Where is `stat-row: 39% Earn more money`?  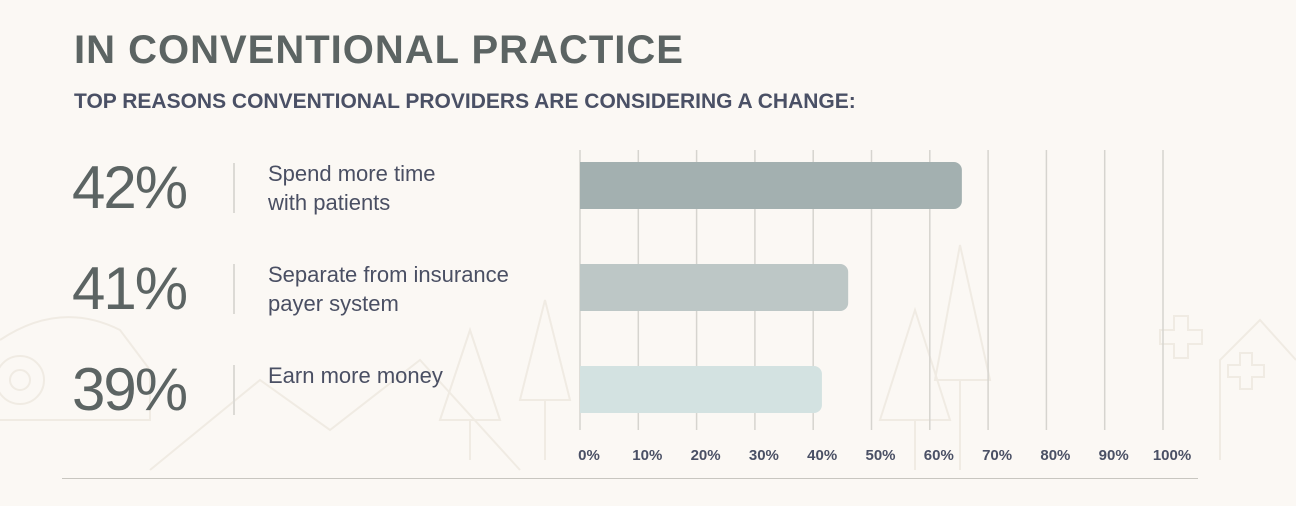
stat-row: 39% Earn more money is located at coordinates (290, 390).